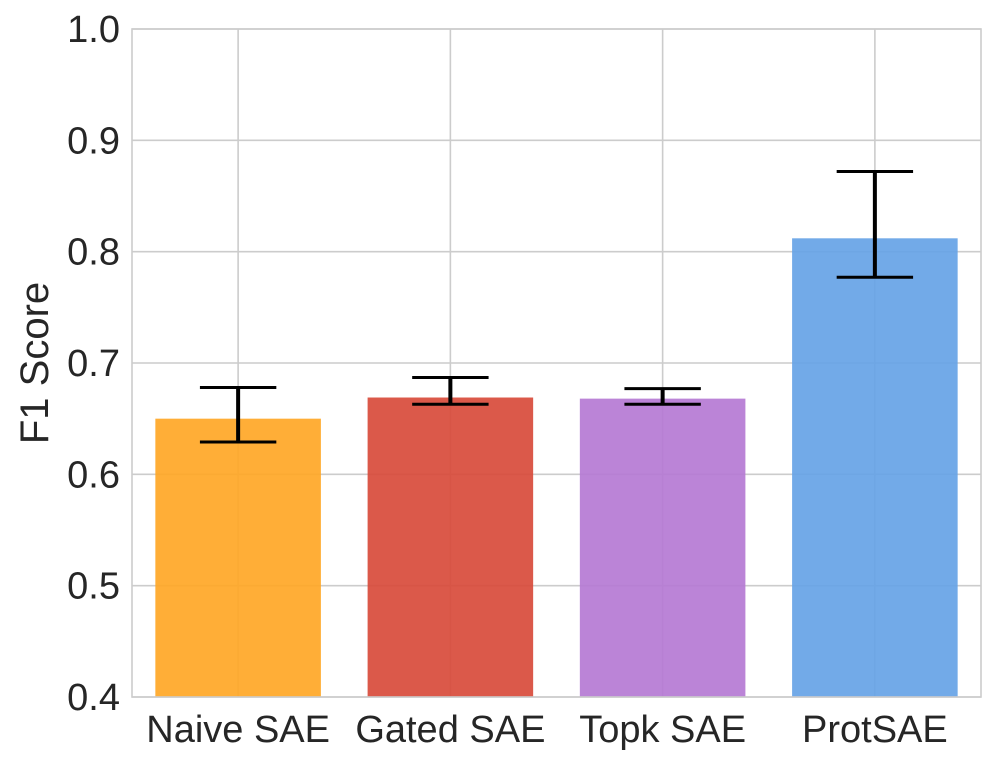 This screenshot has width=997, height=767. Describe the element at coordinates (93, 698) in the screenshot. I see `y-tick-label: 0.4` at that location.